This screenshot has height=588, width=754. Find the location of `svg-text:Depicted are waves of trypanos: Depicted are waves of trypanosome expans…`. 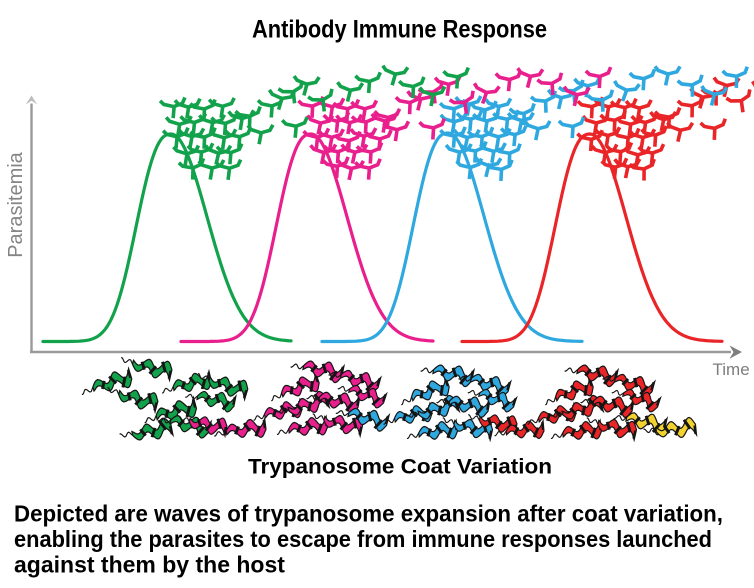

svg-text:Depicted are waves of trypanos: Depicted are waves of trypanosome expans… is located at coordinates (368, 514).